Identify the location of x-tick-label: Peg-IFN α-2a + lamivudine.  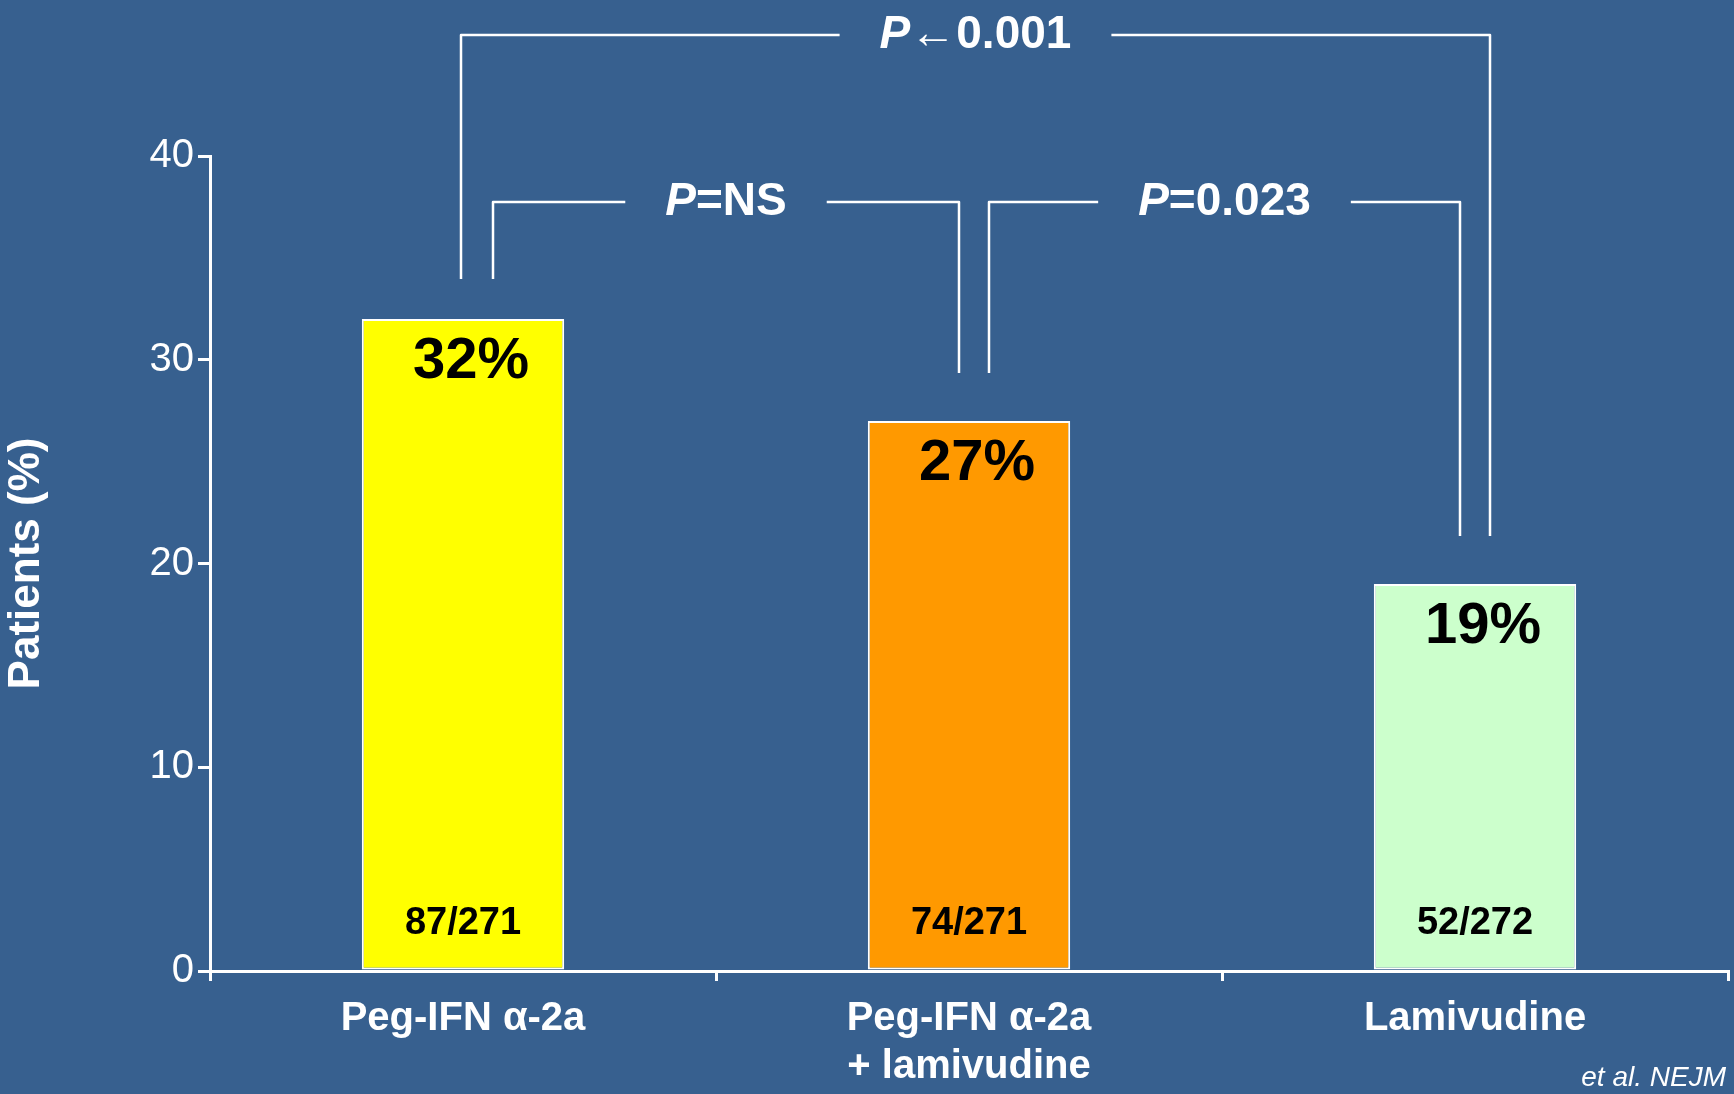
(969, 1040).